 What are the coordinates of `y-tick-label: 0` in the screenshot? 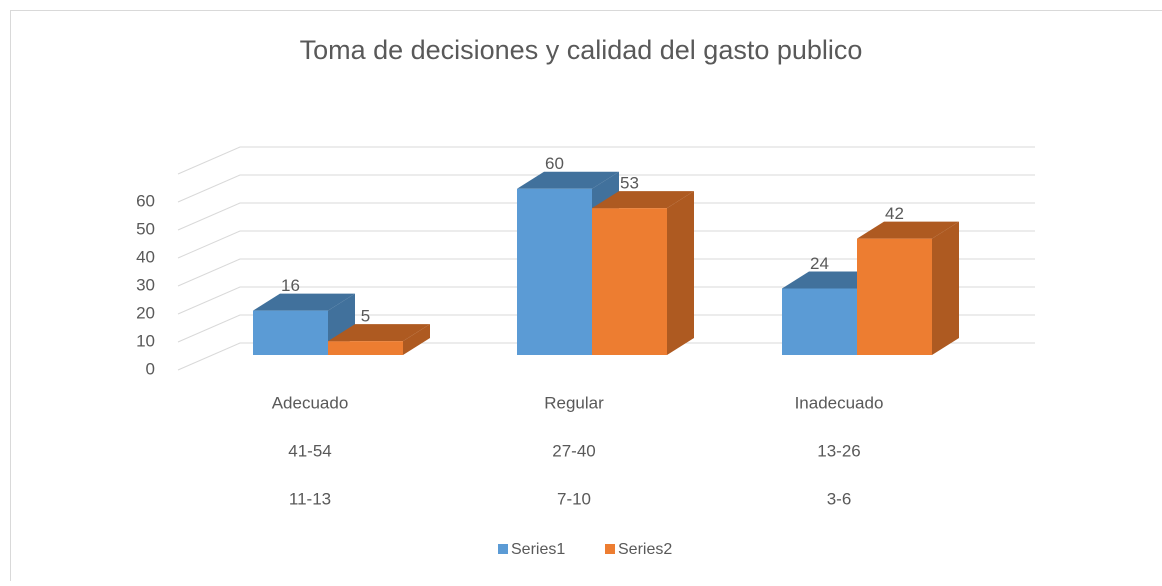 It's located at (150, 368).